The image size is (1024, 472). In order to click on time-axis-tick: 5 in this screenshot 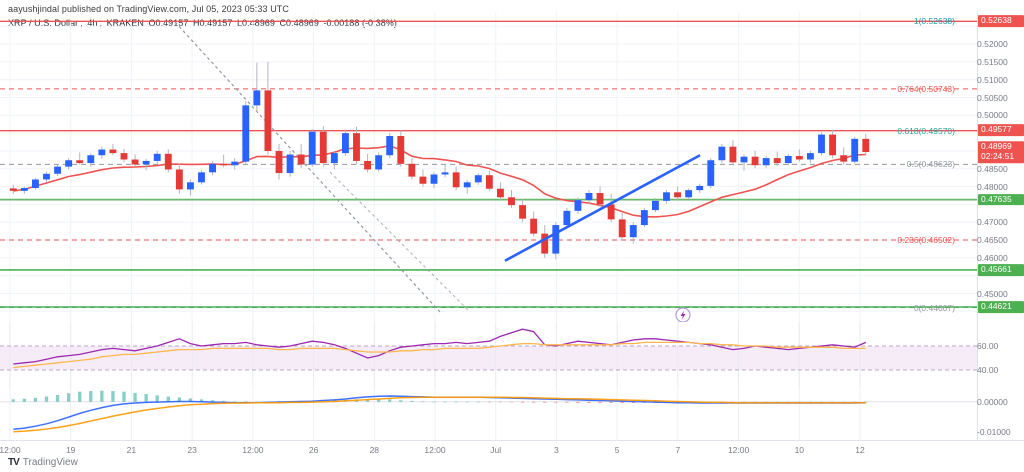, I will do `click(617, 450)`.